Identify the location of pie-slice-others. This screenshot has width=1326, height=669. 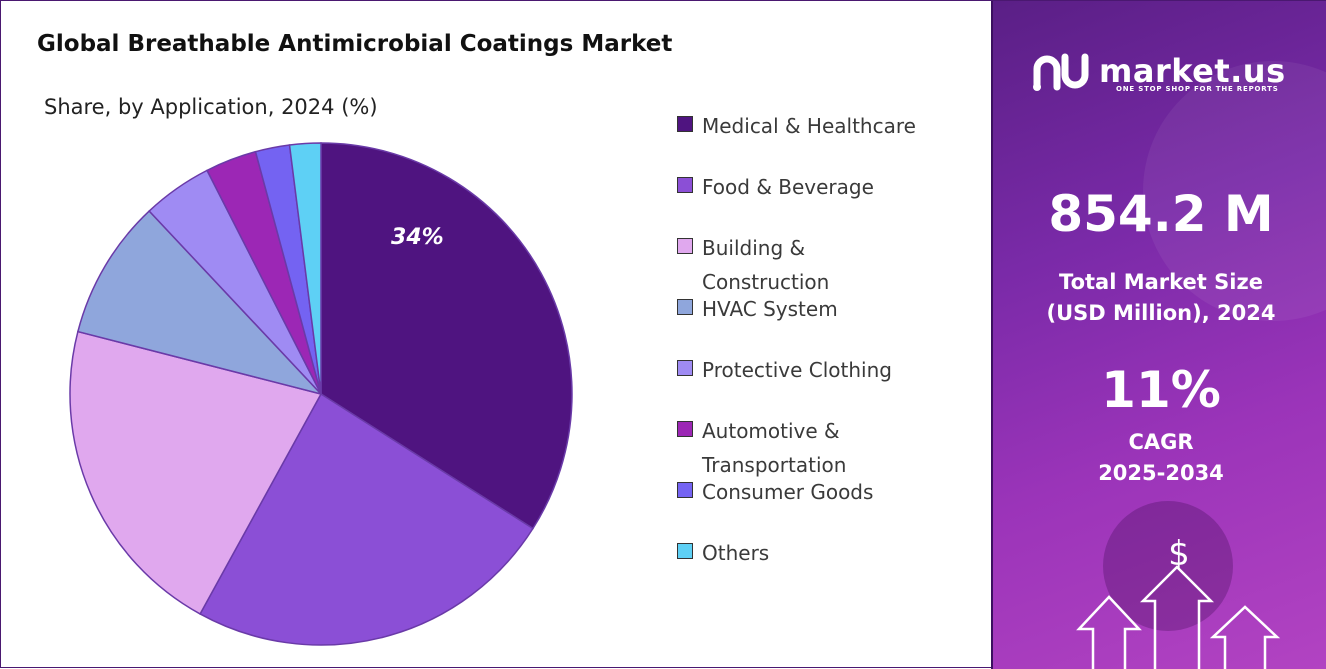
(305, 268).